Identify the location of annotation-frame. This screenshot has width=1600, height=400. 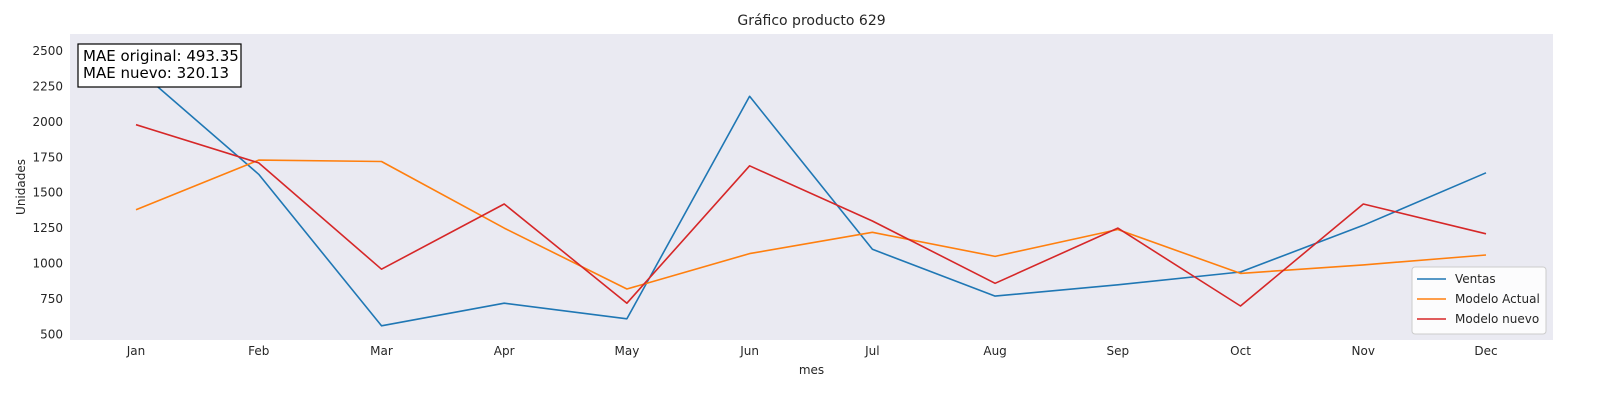
(159, 65).